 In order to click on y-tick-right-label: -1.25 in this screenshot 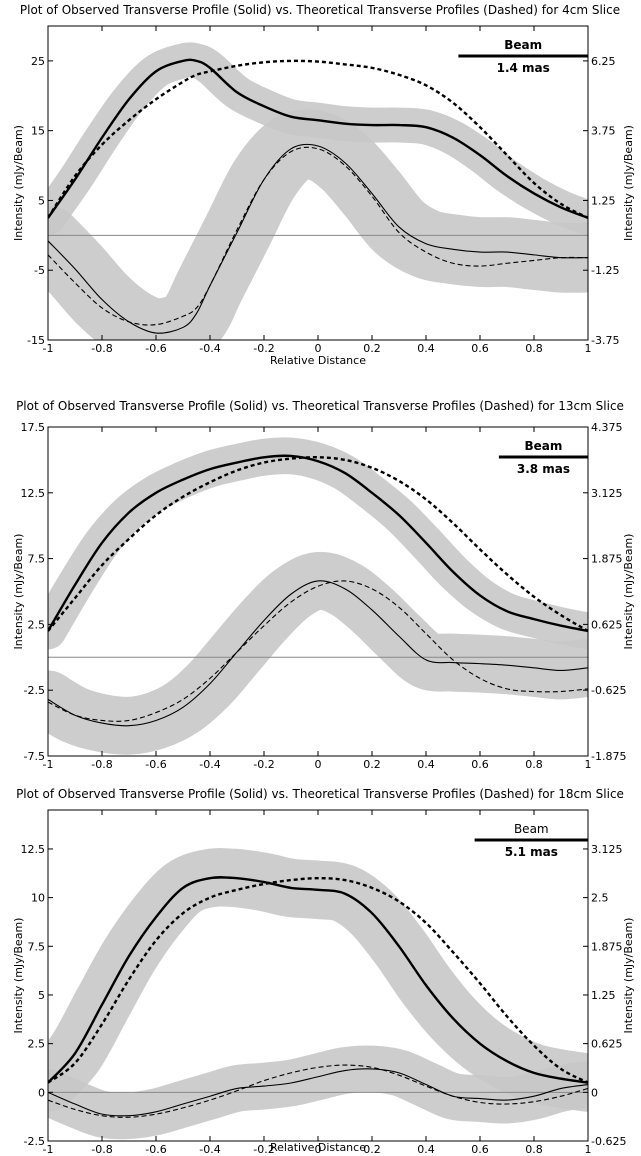, I will do `click(605, 270)`.